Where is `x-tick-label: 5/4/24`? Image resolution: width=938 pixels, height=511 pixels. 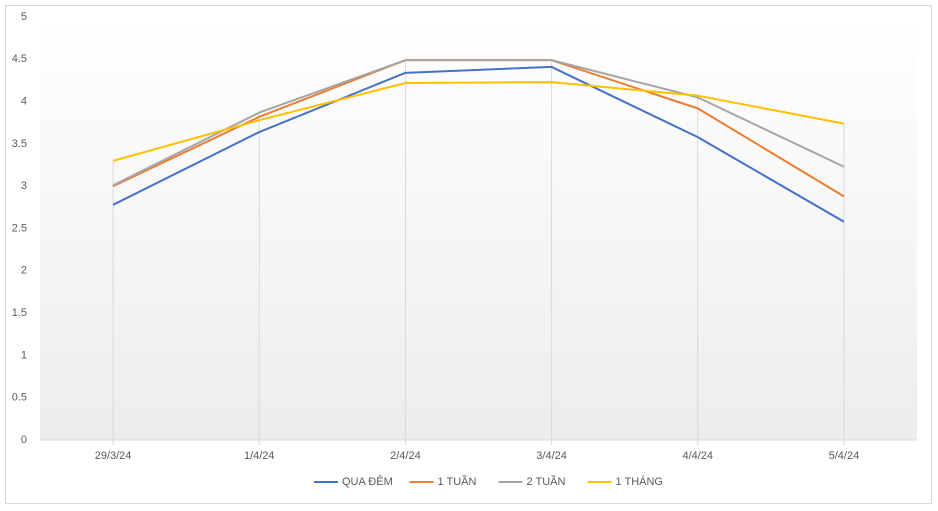
x-tick-label: 5/4/24 is located at coordinates (844, 456).